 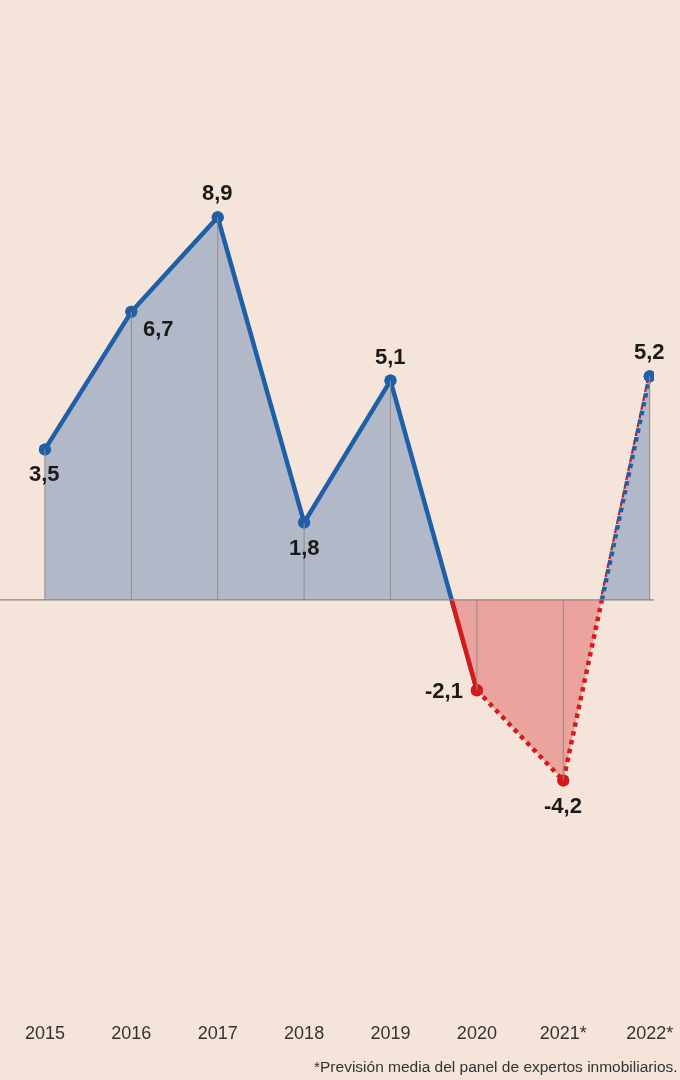 I want to click on text: *Previsión media del panel de expertos inmobiliarios., so click(x=496, y=1066).